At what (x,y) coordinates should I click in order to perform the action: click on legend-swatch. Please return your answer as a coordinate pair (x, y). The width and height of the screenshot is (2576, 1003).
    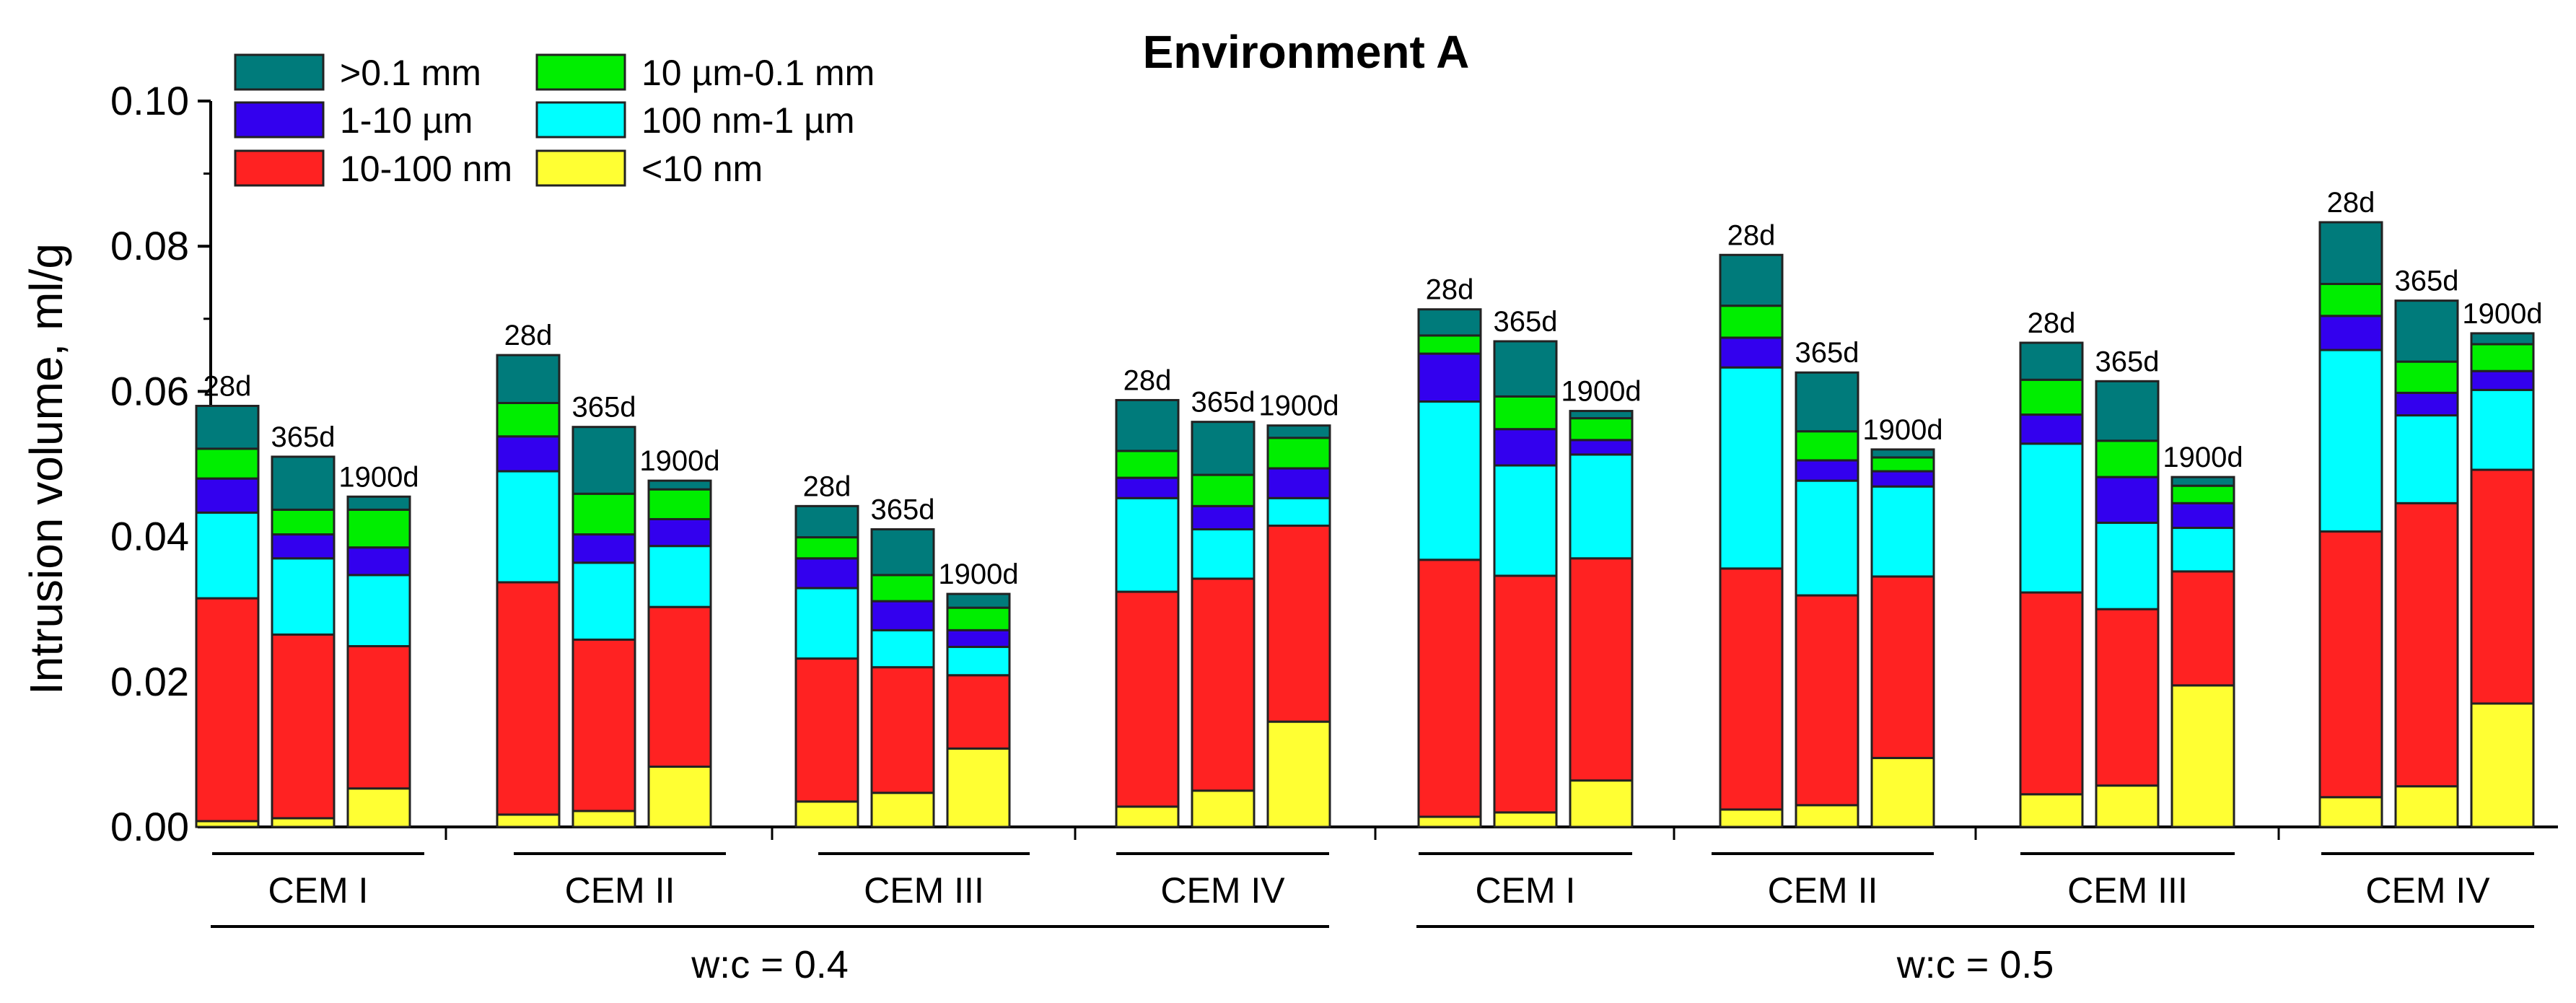
    Looking at the image, I should click on (580, 72).